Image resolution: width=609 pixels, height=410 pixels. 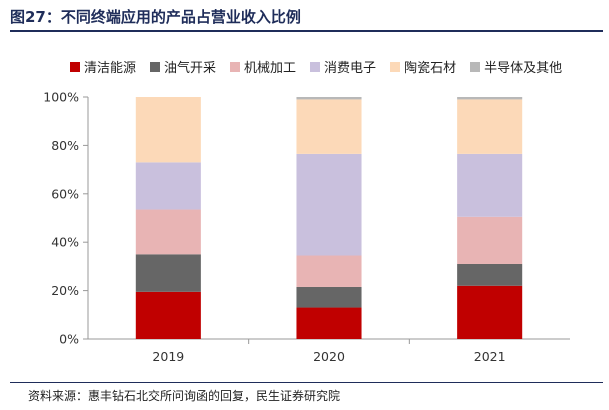 What do you see at coordinates (329, 356) in the screenshot?
I see `x-tick-label: 2020` at bounding box center [329, 356].